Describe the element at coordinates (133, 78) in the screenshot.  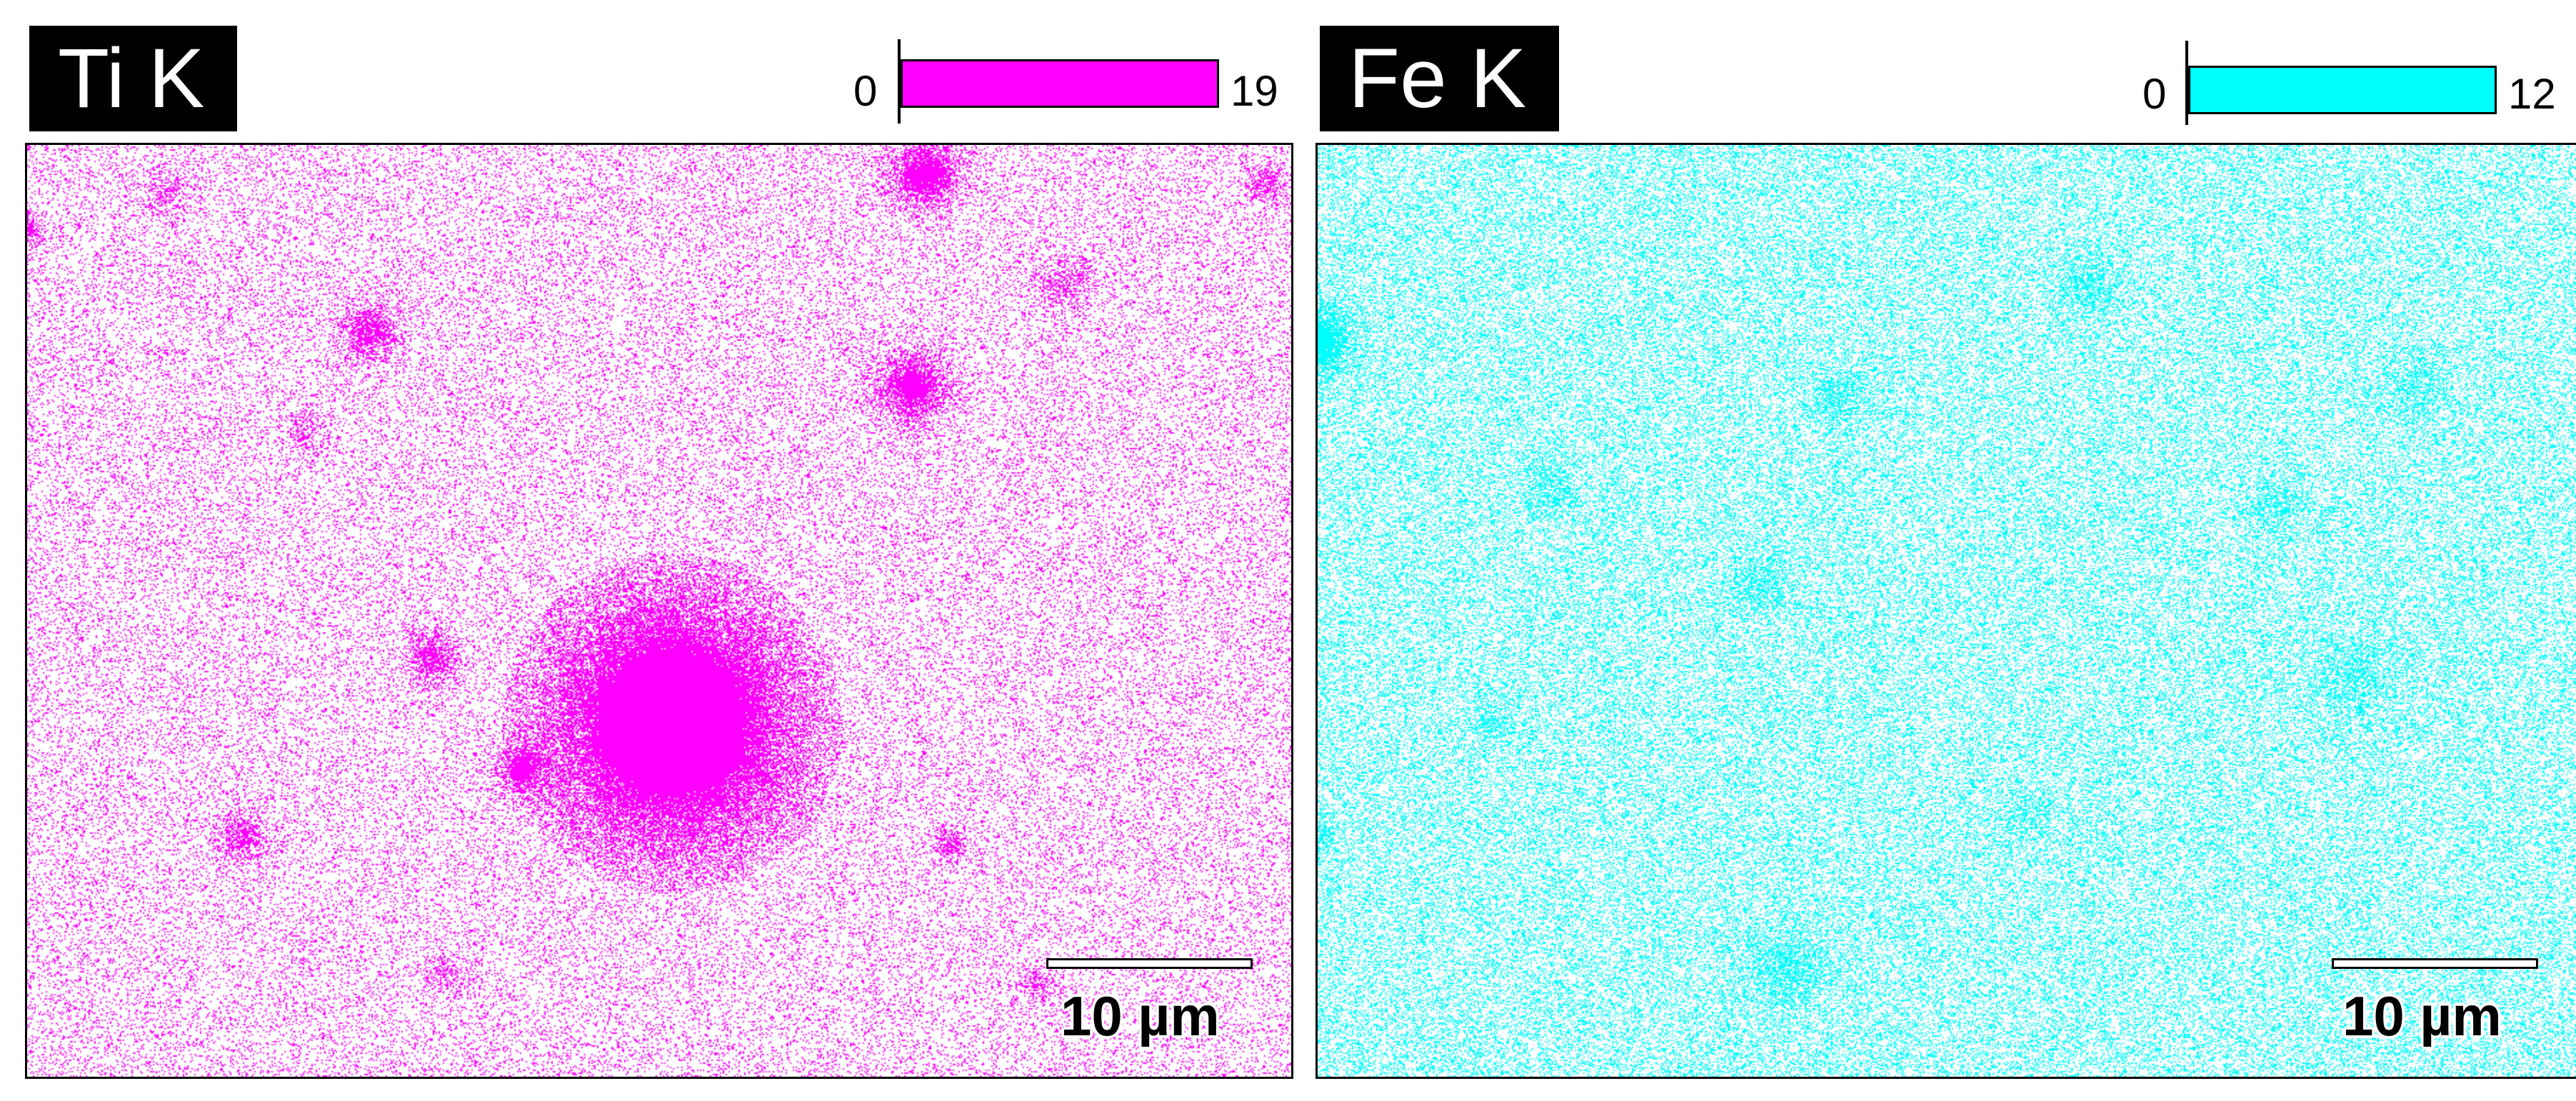
I see `element-label: Ti K` at that location.